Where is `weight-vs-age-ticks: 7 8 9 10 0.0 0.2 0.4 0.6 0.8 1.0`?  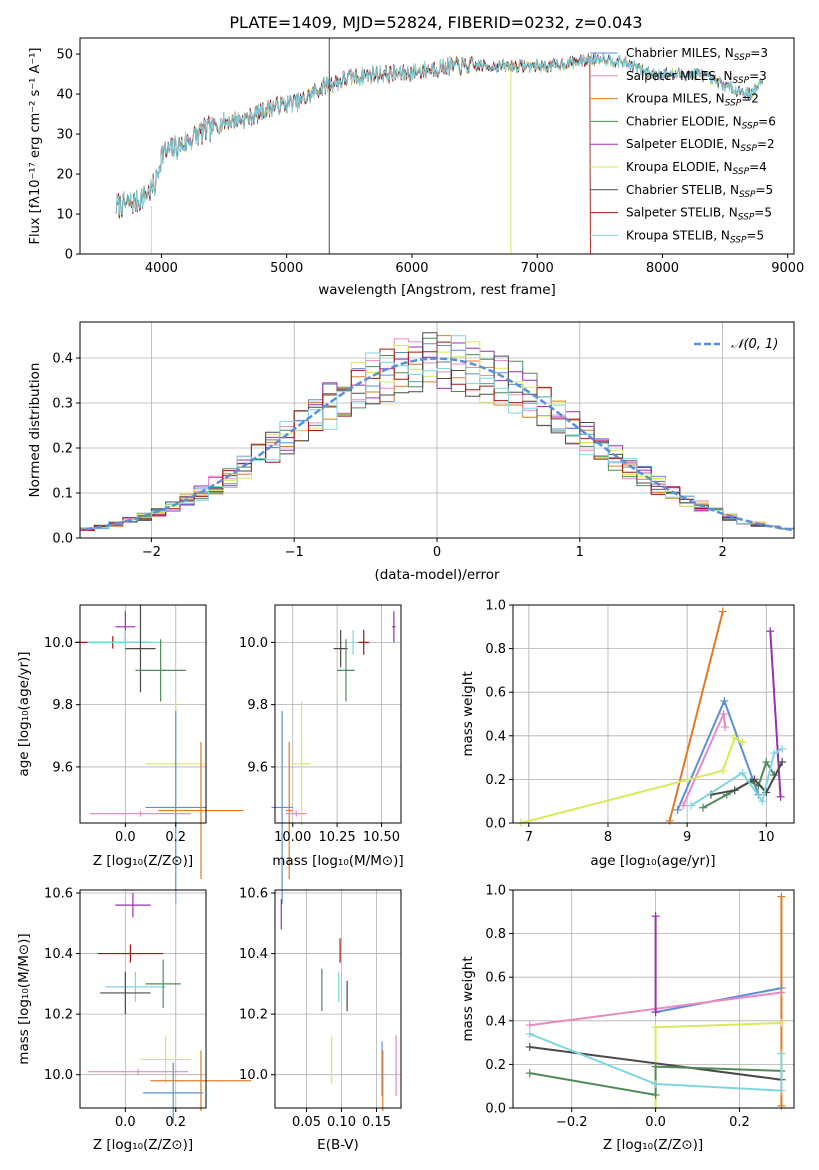 weight-vs-age-ticks: 7 8 9 10 0.0 0.2 0.4 0.6 0.8 1.0 is located at coordinates (629, 722).